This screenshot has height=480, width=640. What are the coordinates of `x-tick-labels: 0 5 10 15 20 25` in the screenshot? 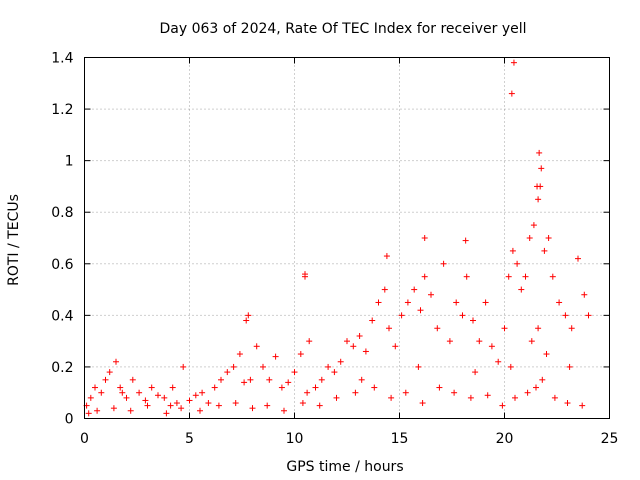 It's located at (349, 439).